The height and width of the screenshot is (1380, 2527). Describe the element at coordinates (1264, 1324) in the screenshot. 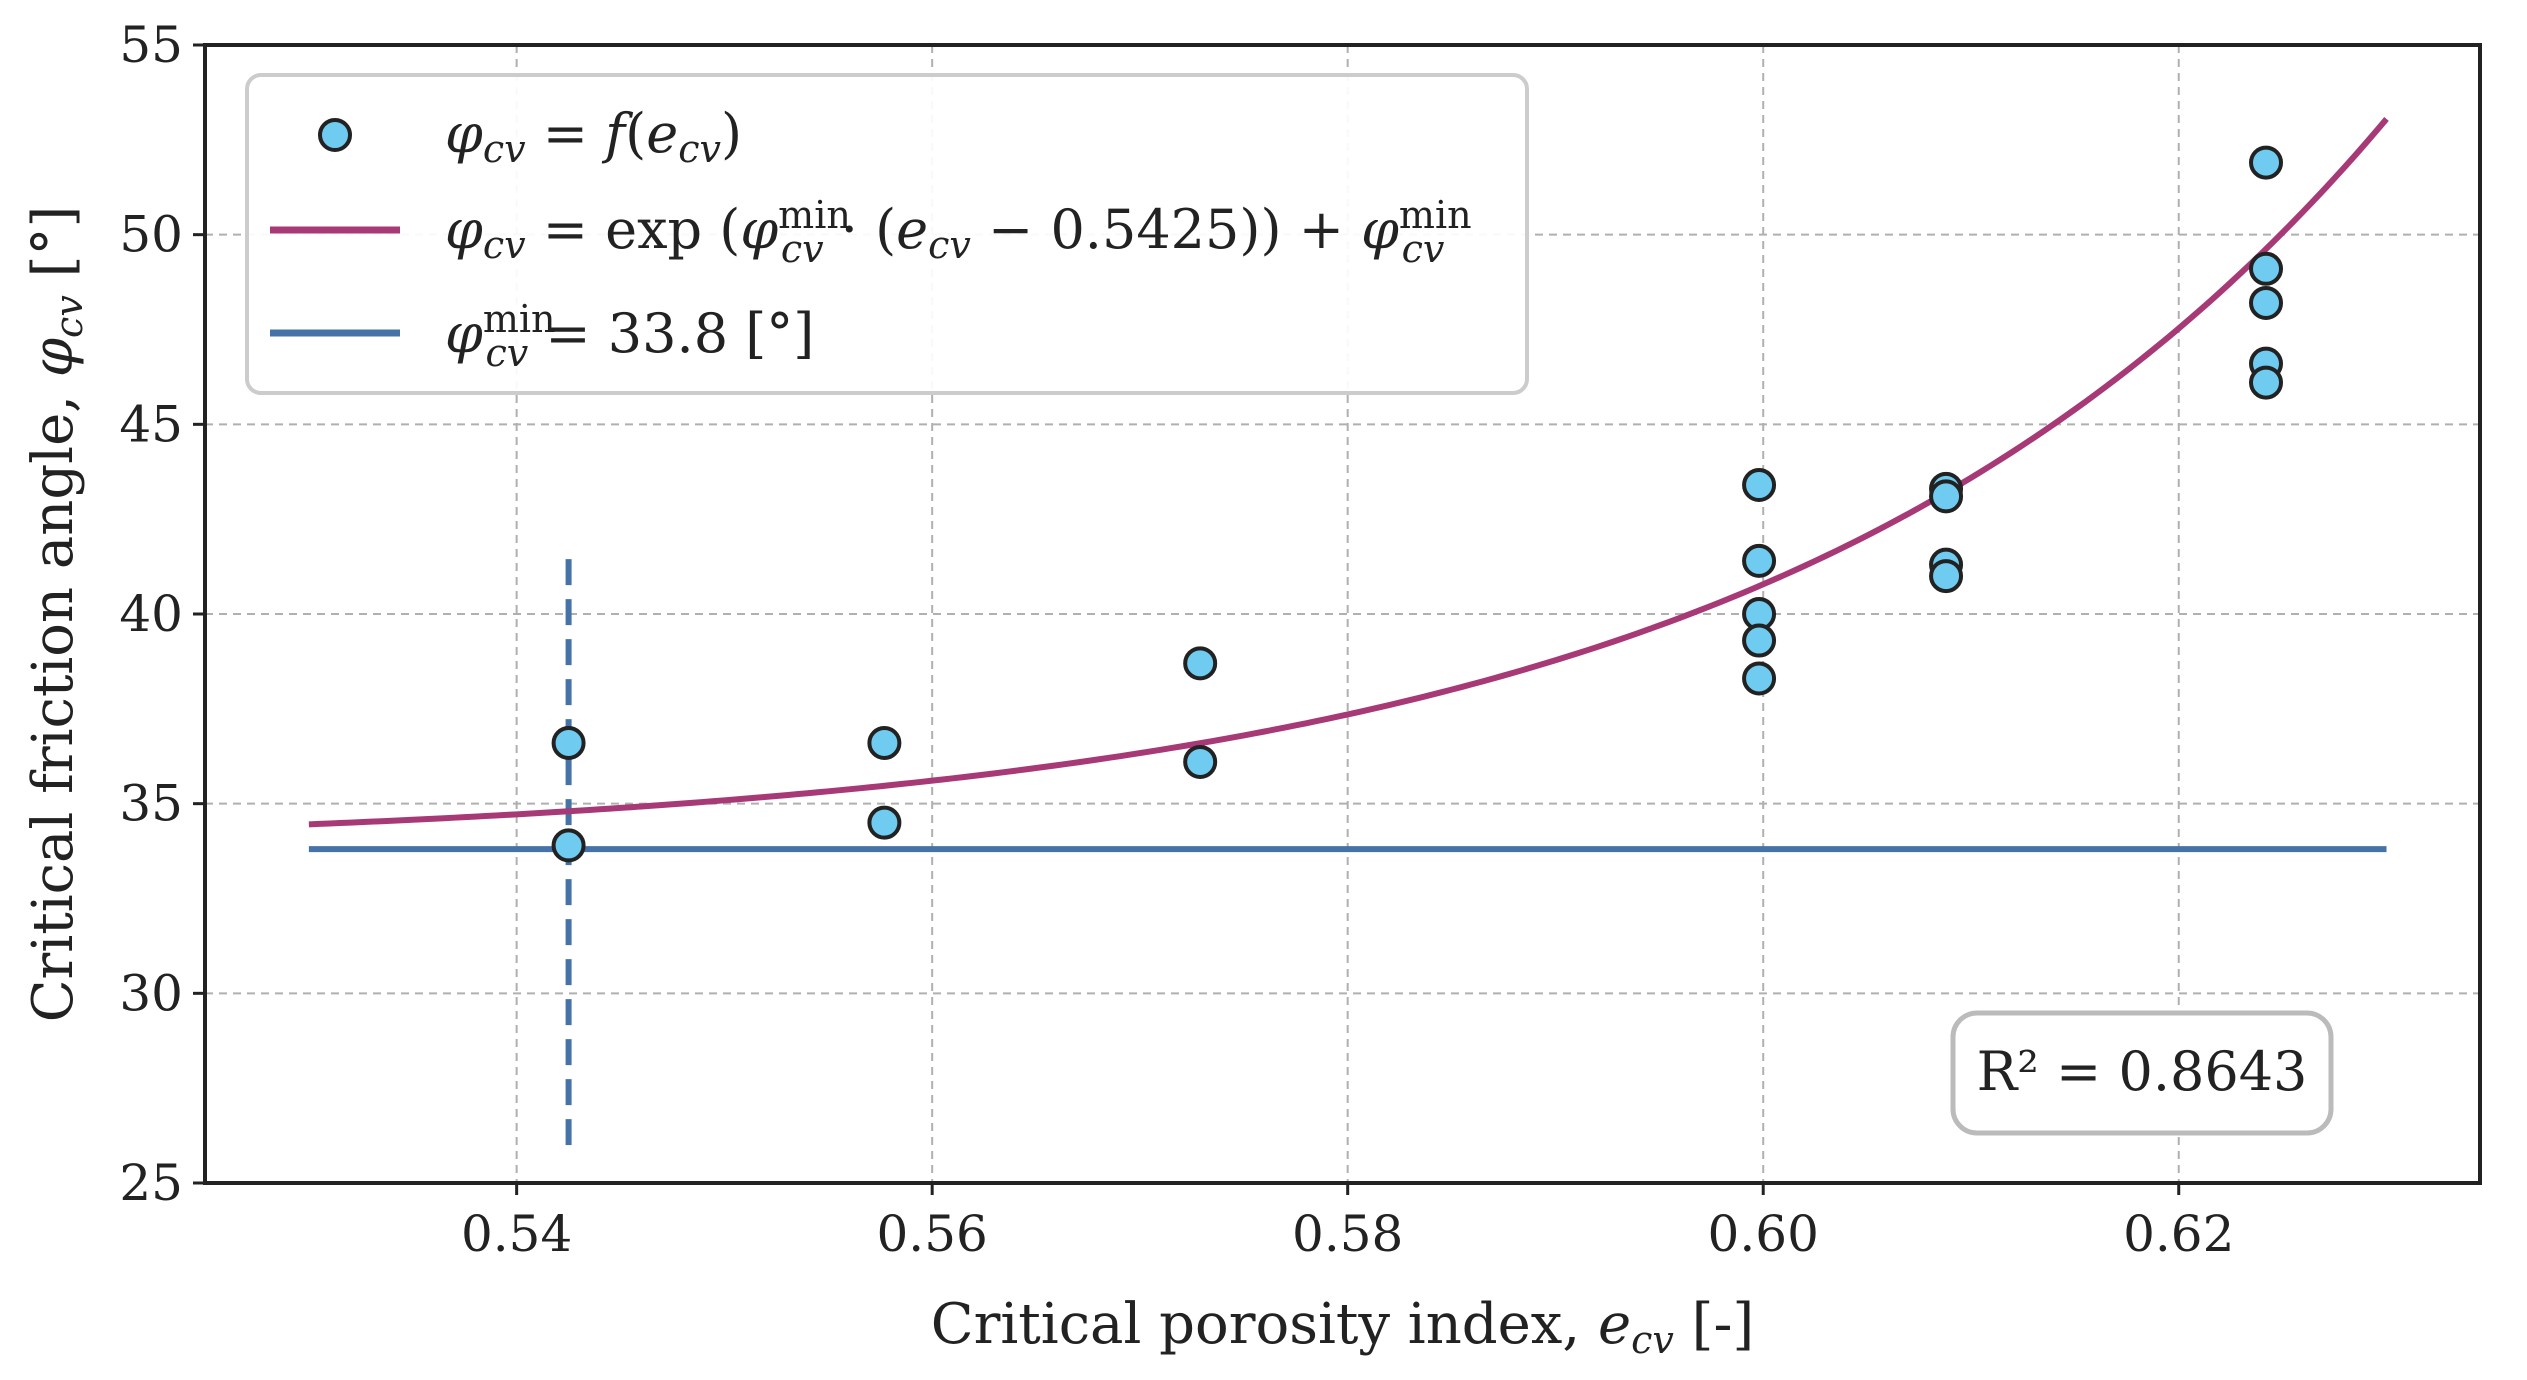

I see `x-axis-title-text: Critical porosity index,` at that location.